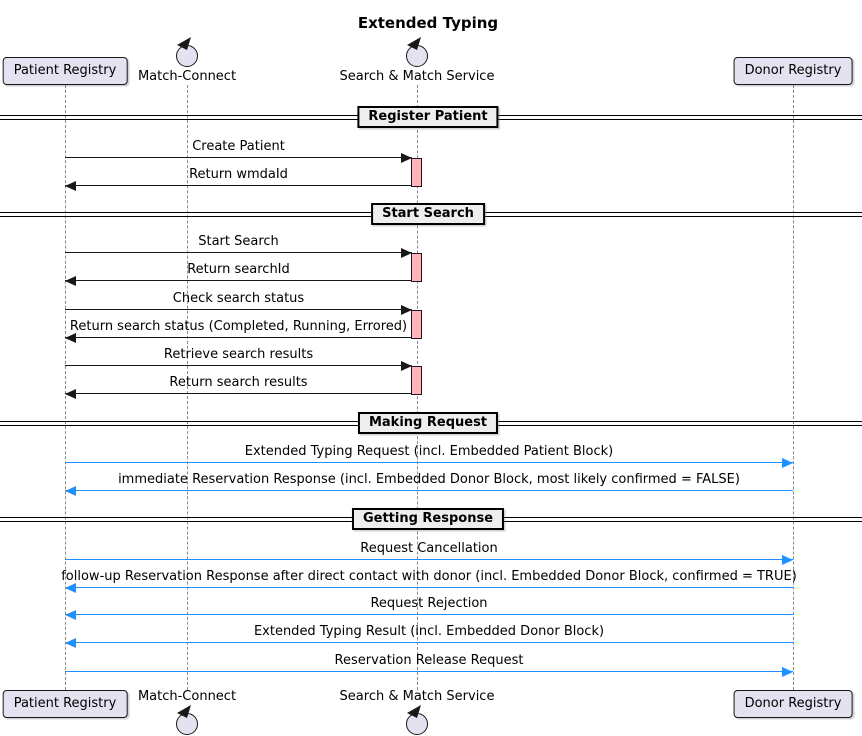 The width and height of the screenshot is (862, 736). What do you see at coordinates (428, 519) in the screenshot?
I see `section-divider: Getting Response` at bounding box center [428, 519].